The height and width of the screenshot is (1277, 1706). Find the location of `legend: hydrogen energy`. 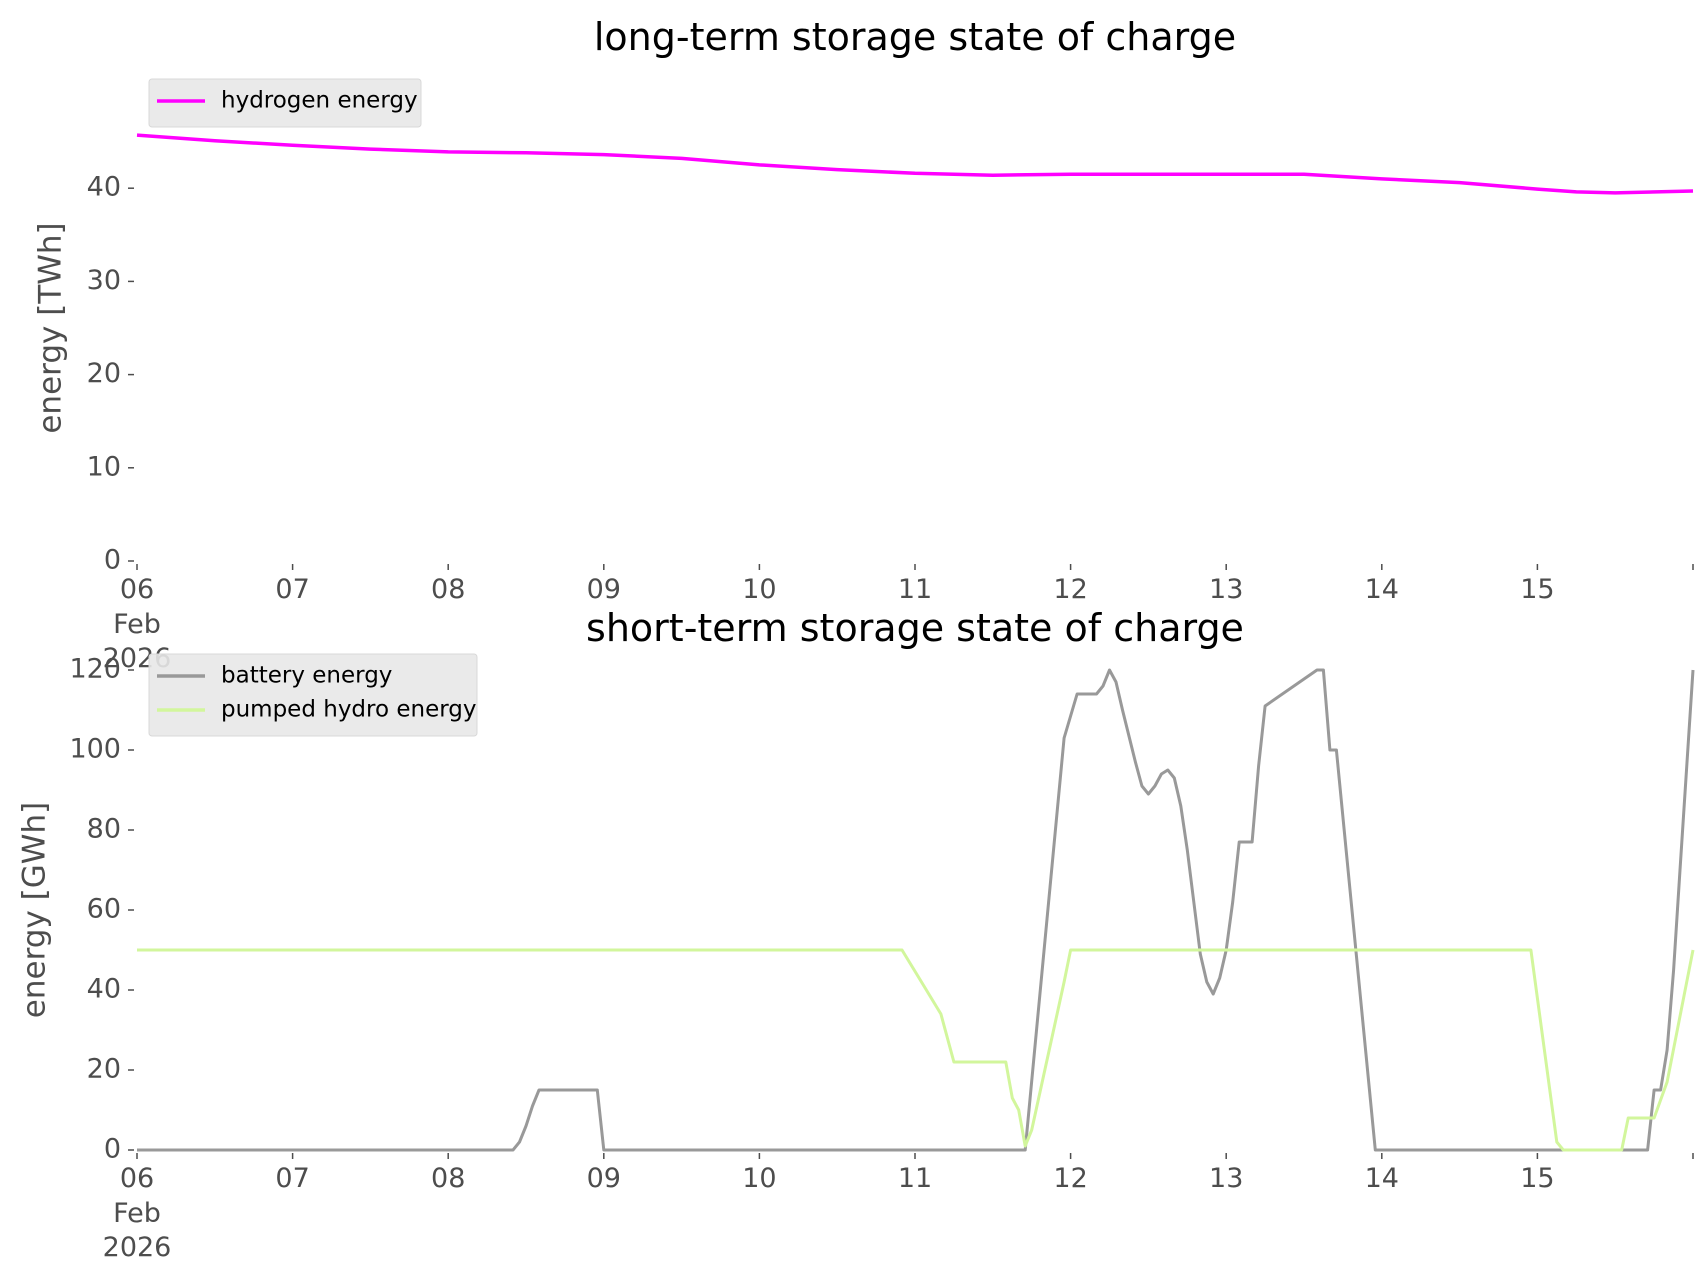

legend: hydrogen energy is located at coordinates (285, 103).